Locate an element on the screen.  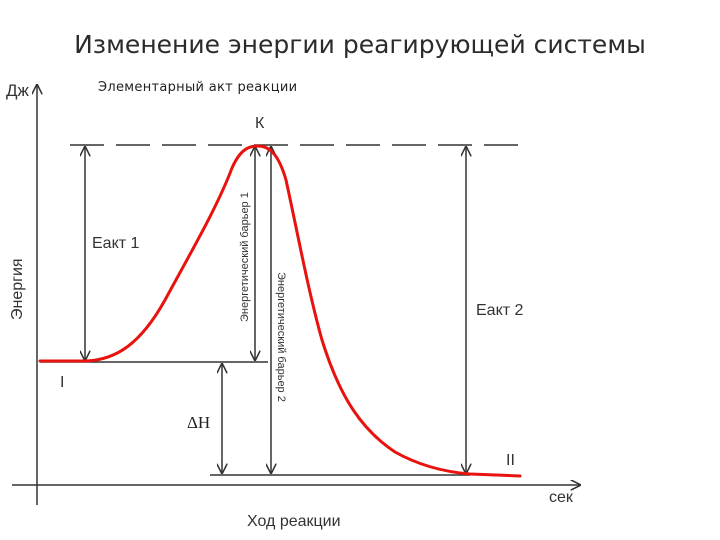
initial-state-label: I is located at coordinates (62, 382).